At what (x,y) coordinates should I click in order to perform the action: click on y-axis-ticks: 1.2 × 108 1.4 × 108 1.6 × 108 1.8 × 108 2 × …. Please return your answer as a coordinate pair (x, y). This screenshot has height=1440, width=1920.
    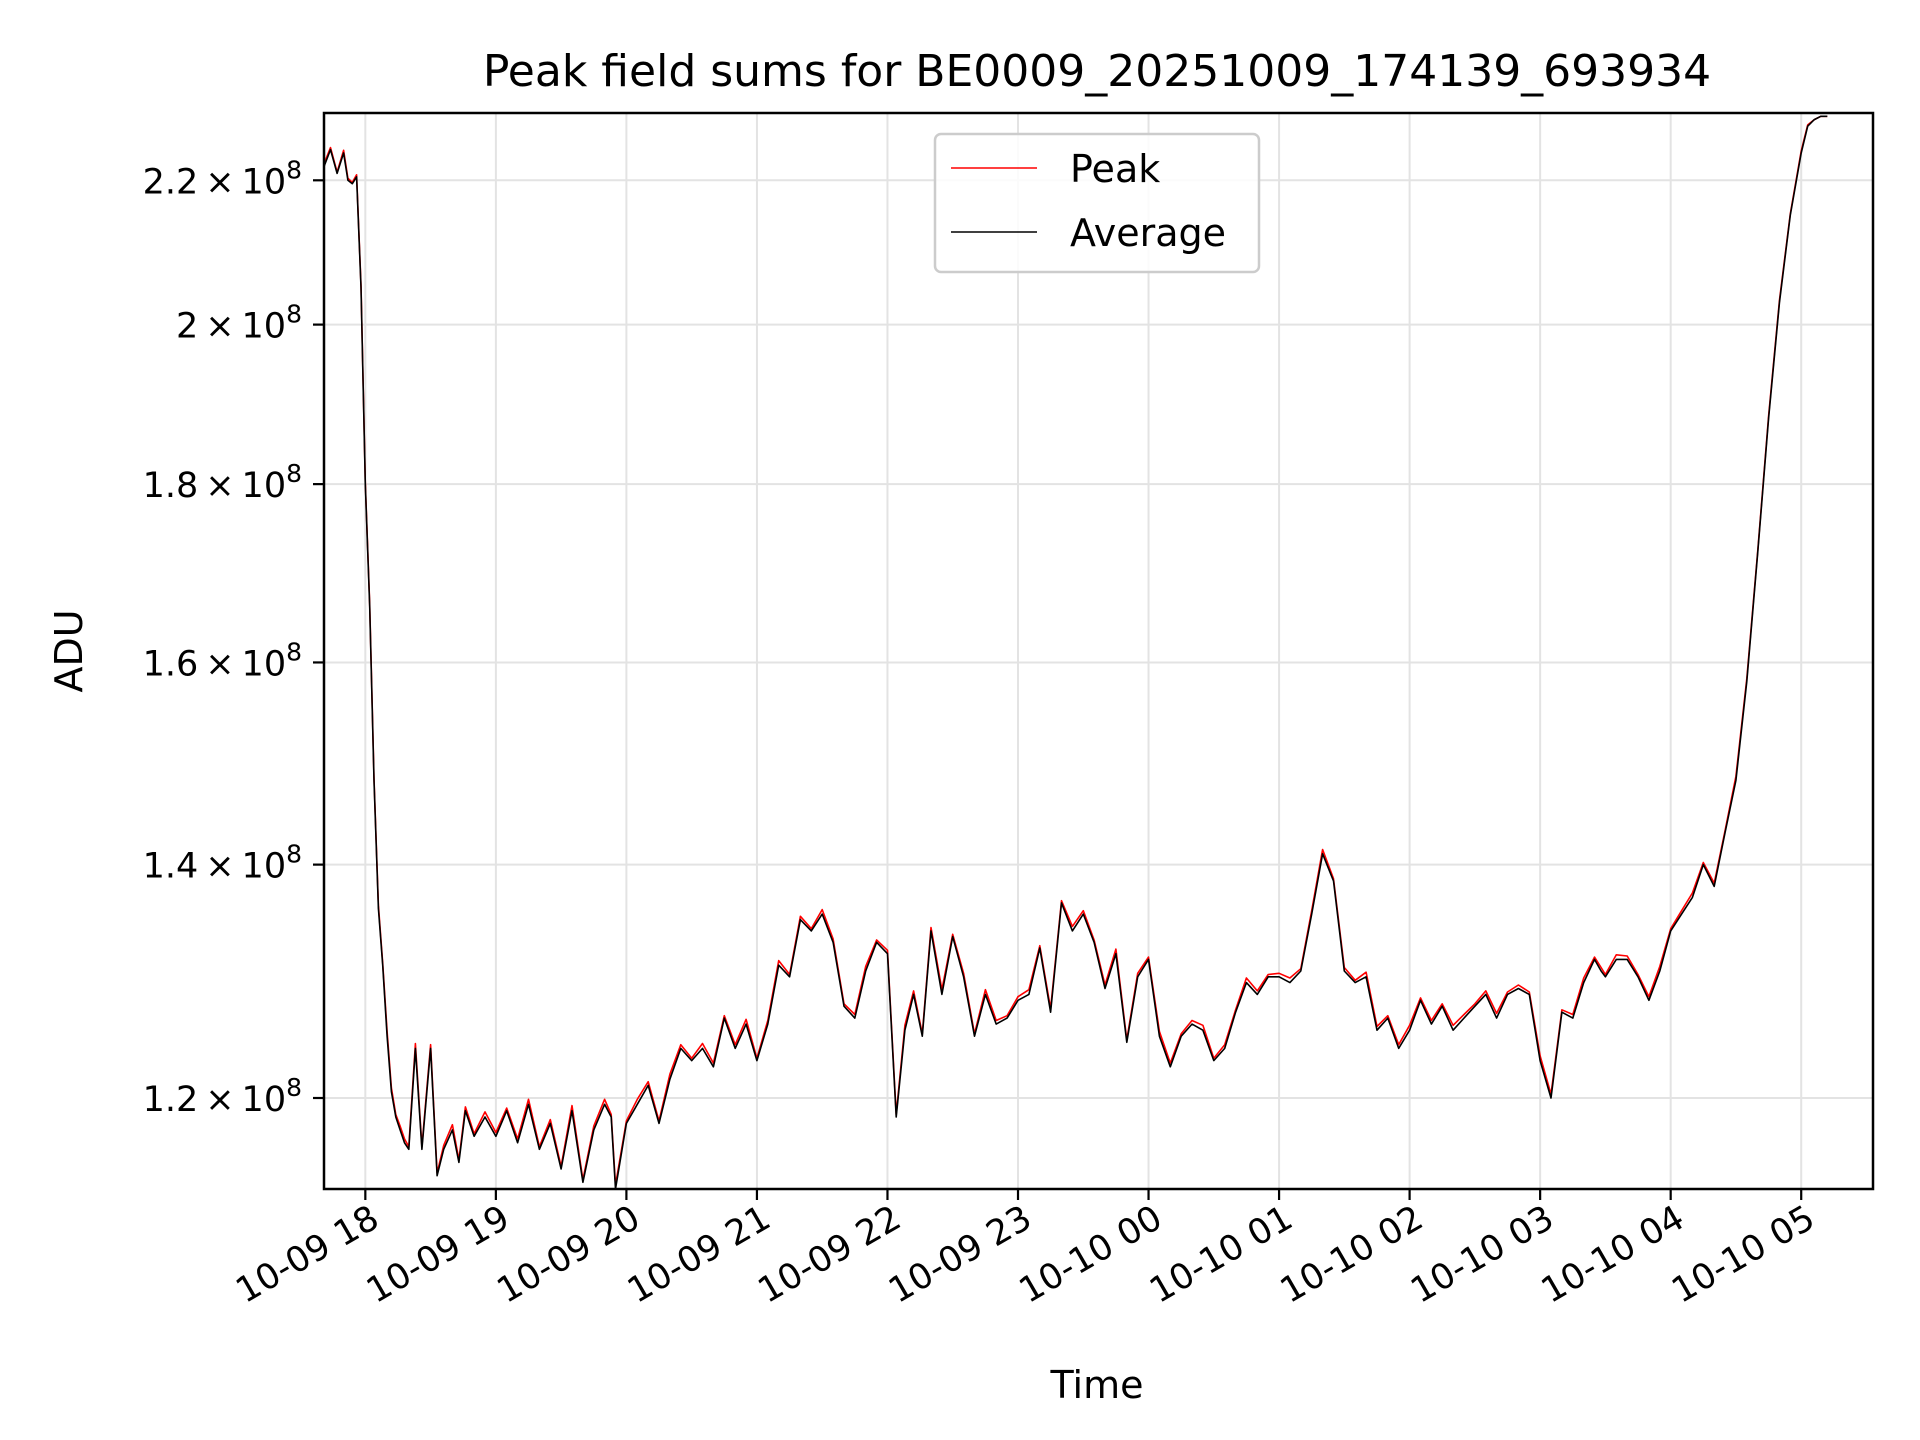
    Looking at the image, I should click on (233, 637).